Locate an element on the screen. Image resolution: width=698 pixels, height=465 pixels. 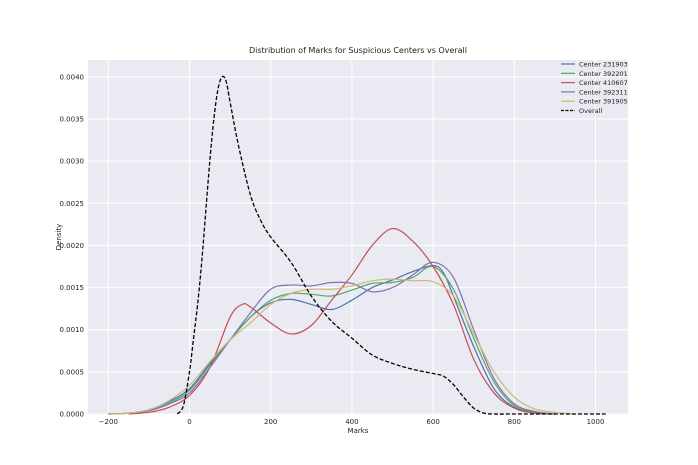
y-tick-label: 0.0030 is located at coordinates (72, 162).